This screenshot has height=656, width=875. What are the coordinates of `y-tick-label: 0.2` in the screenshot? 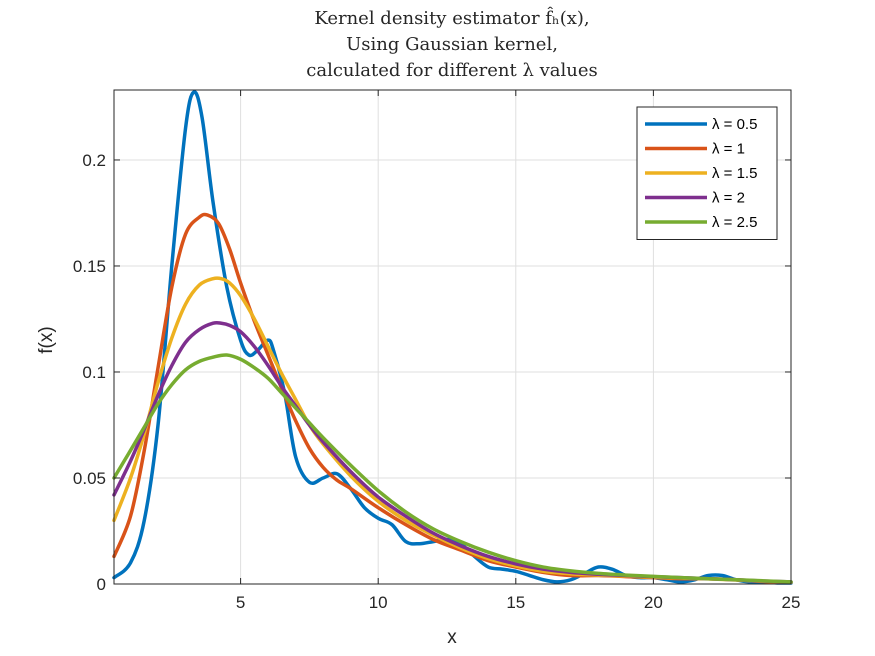 It's located at (94, 160).